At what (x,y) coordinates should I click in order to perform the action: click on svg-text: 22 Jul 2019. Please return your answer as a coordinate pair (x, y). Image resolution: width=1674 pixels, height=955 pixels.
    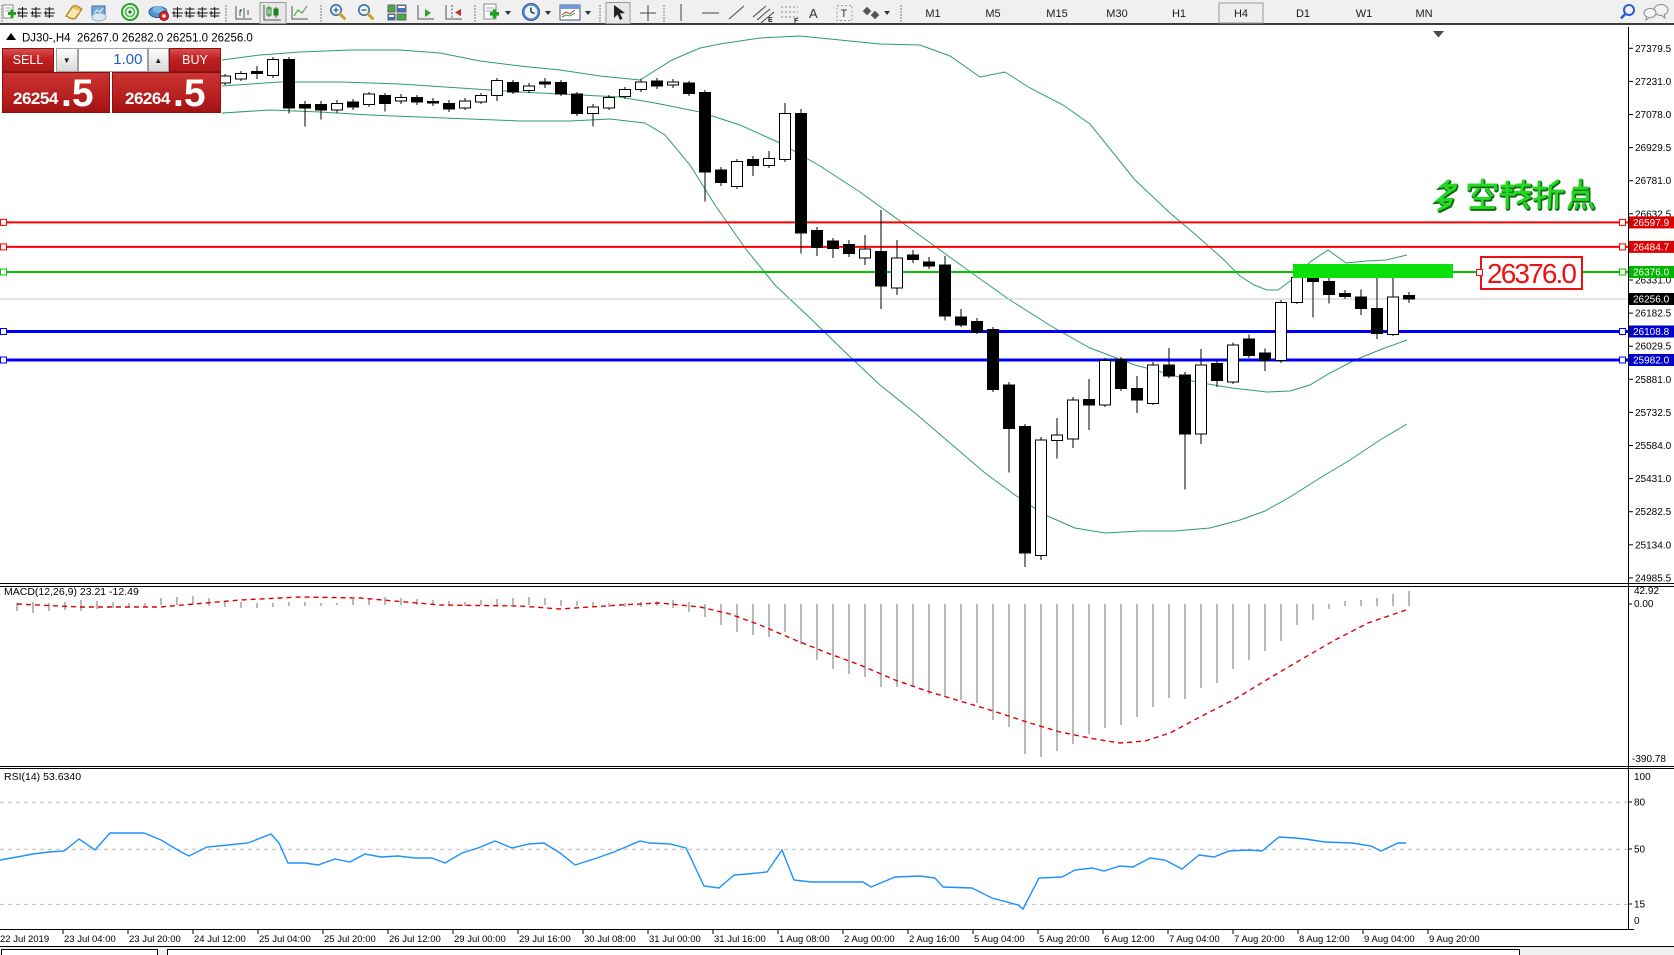
    Looking at the image, I should click on (24, 939).